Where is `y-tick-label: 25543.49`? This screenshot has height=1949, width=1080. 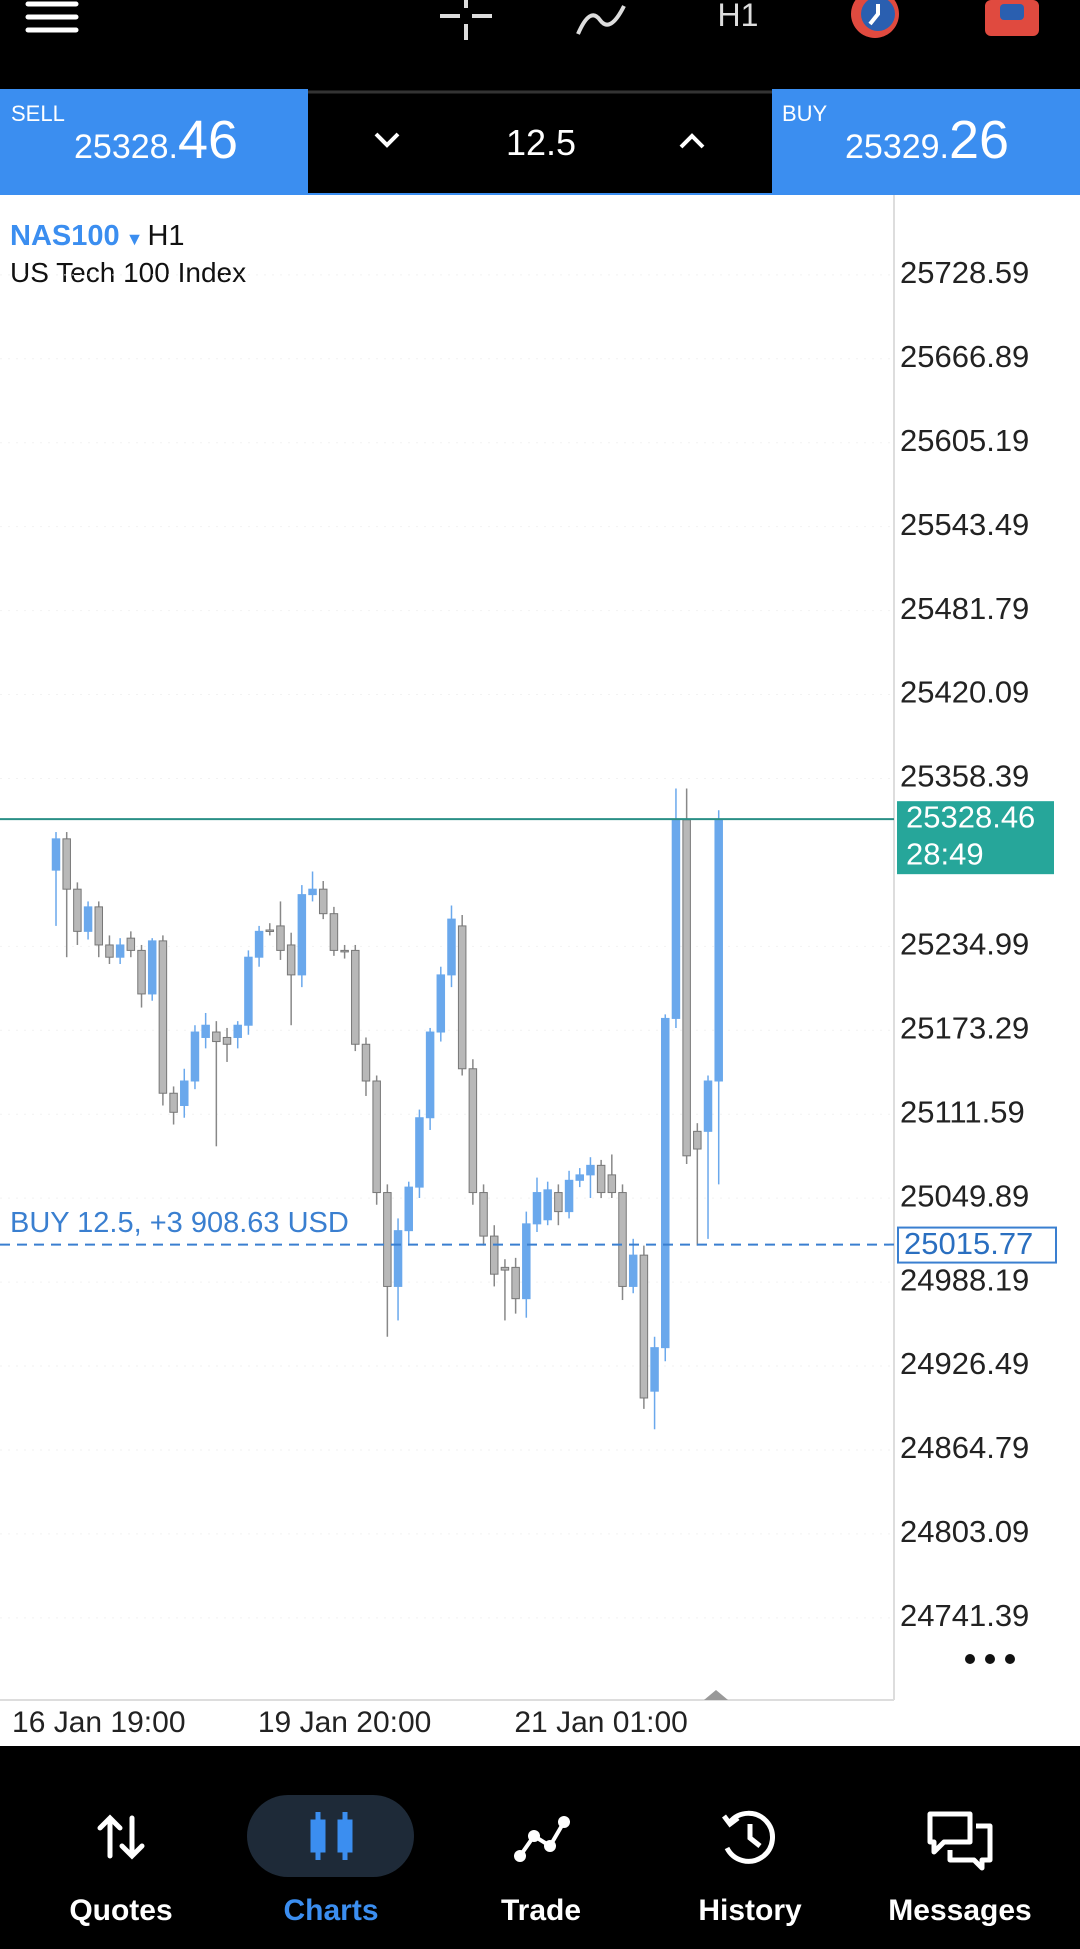 y-tick-label: 25543.49 is located at coordinates (964, 524).